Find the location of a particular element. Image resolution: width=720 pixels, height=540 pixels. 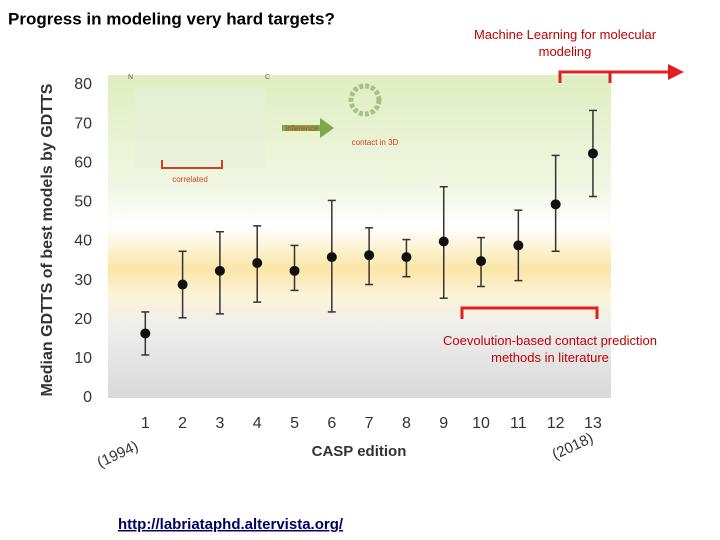

y-tick-label: 70 is located at coordinates (83, 123).